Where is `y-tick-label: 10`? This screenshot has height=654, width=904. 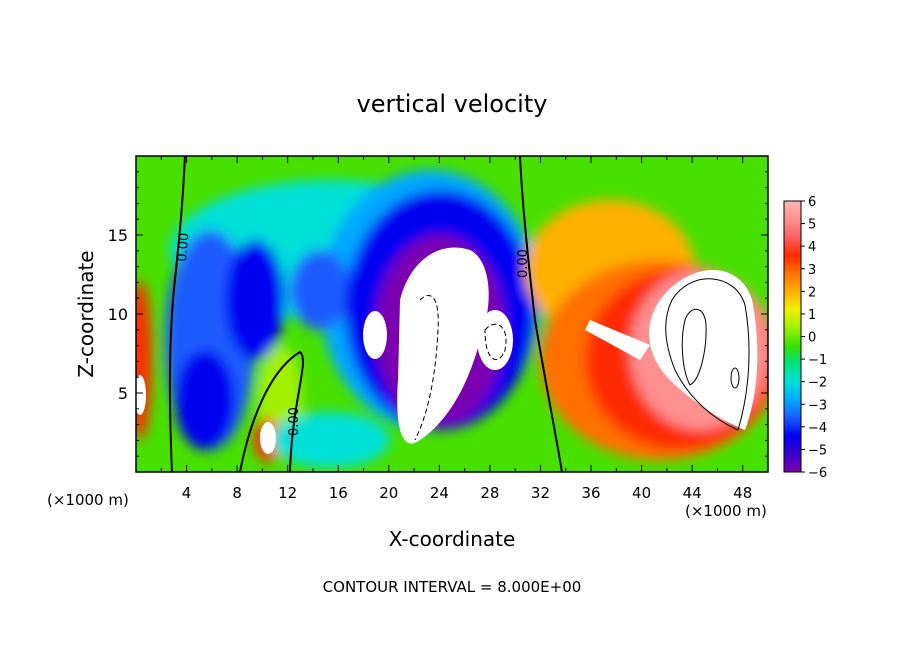 y-tick-label: 10 is located at coordinates (118, 314).